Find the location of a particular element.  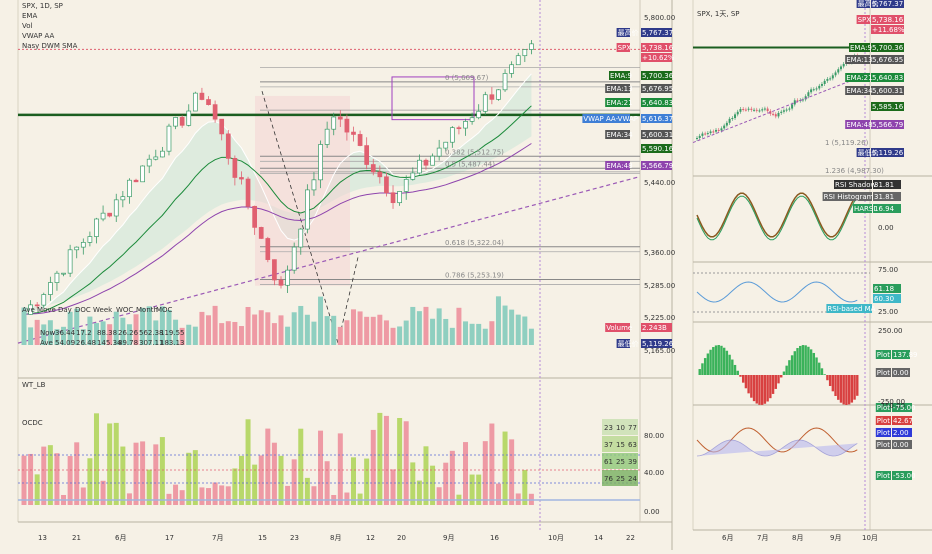

tag-value: 5,566.79 is located at coordinates (657, 166).